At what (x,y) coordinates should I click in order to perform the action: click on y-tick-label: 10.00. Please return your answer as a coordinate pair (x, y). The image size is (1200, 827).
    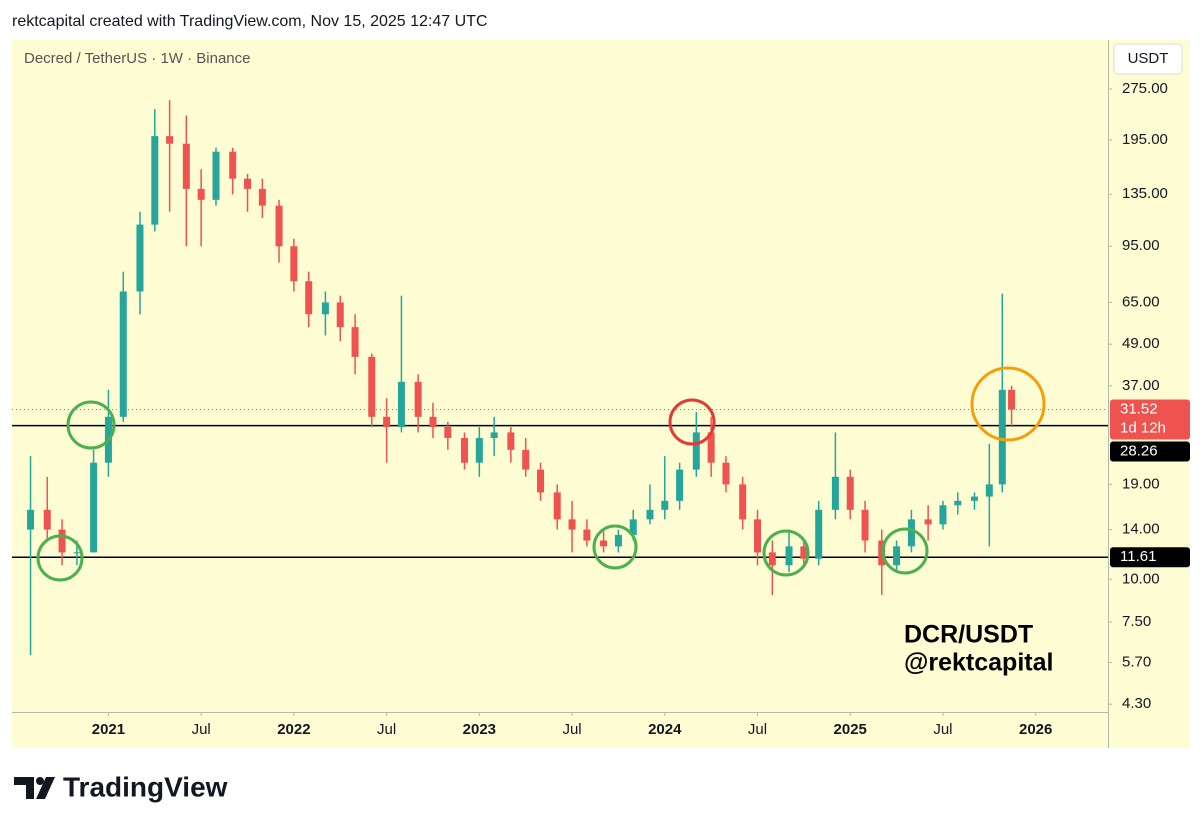
    Looking at the image, I should click on (1141, 578).